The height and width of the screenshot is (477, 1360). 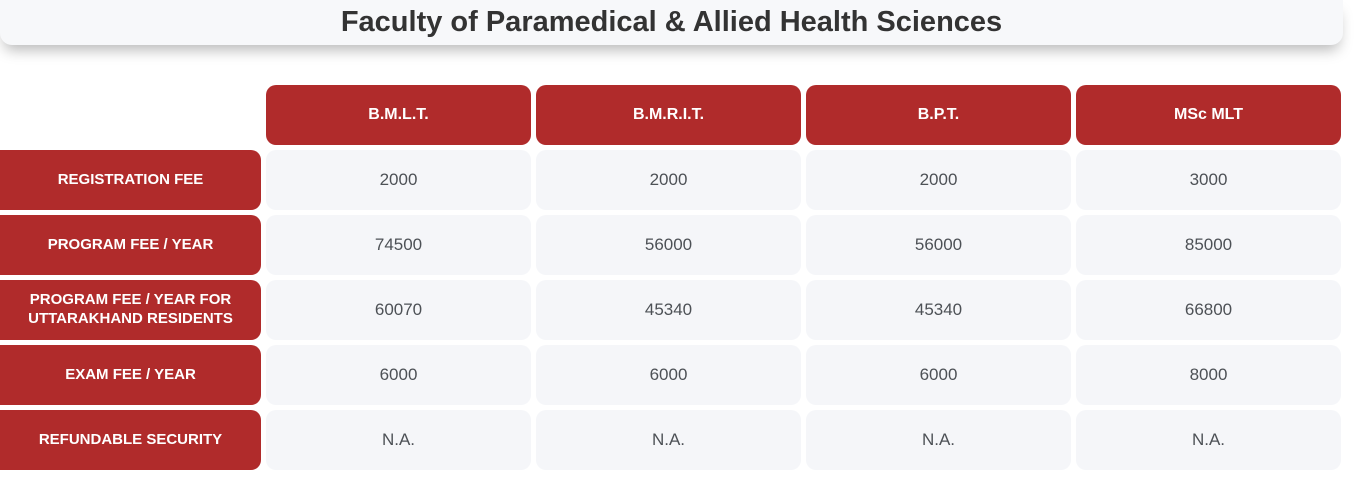 What do you see at coordinates (398, 440) in the screenshot?
I see `fee-cell-security-bmlt: N.A.` at bounding box center [398, 440].